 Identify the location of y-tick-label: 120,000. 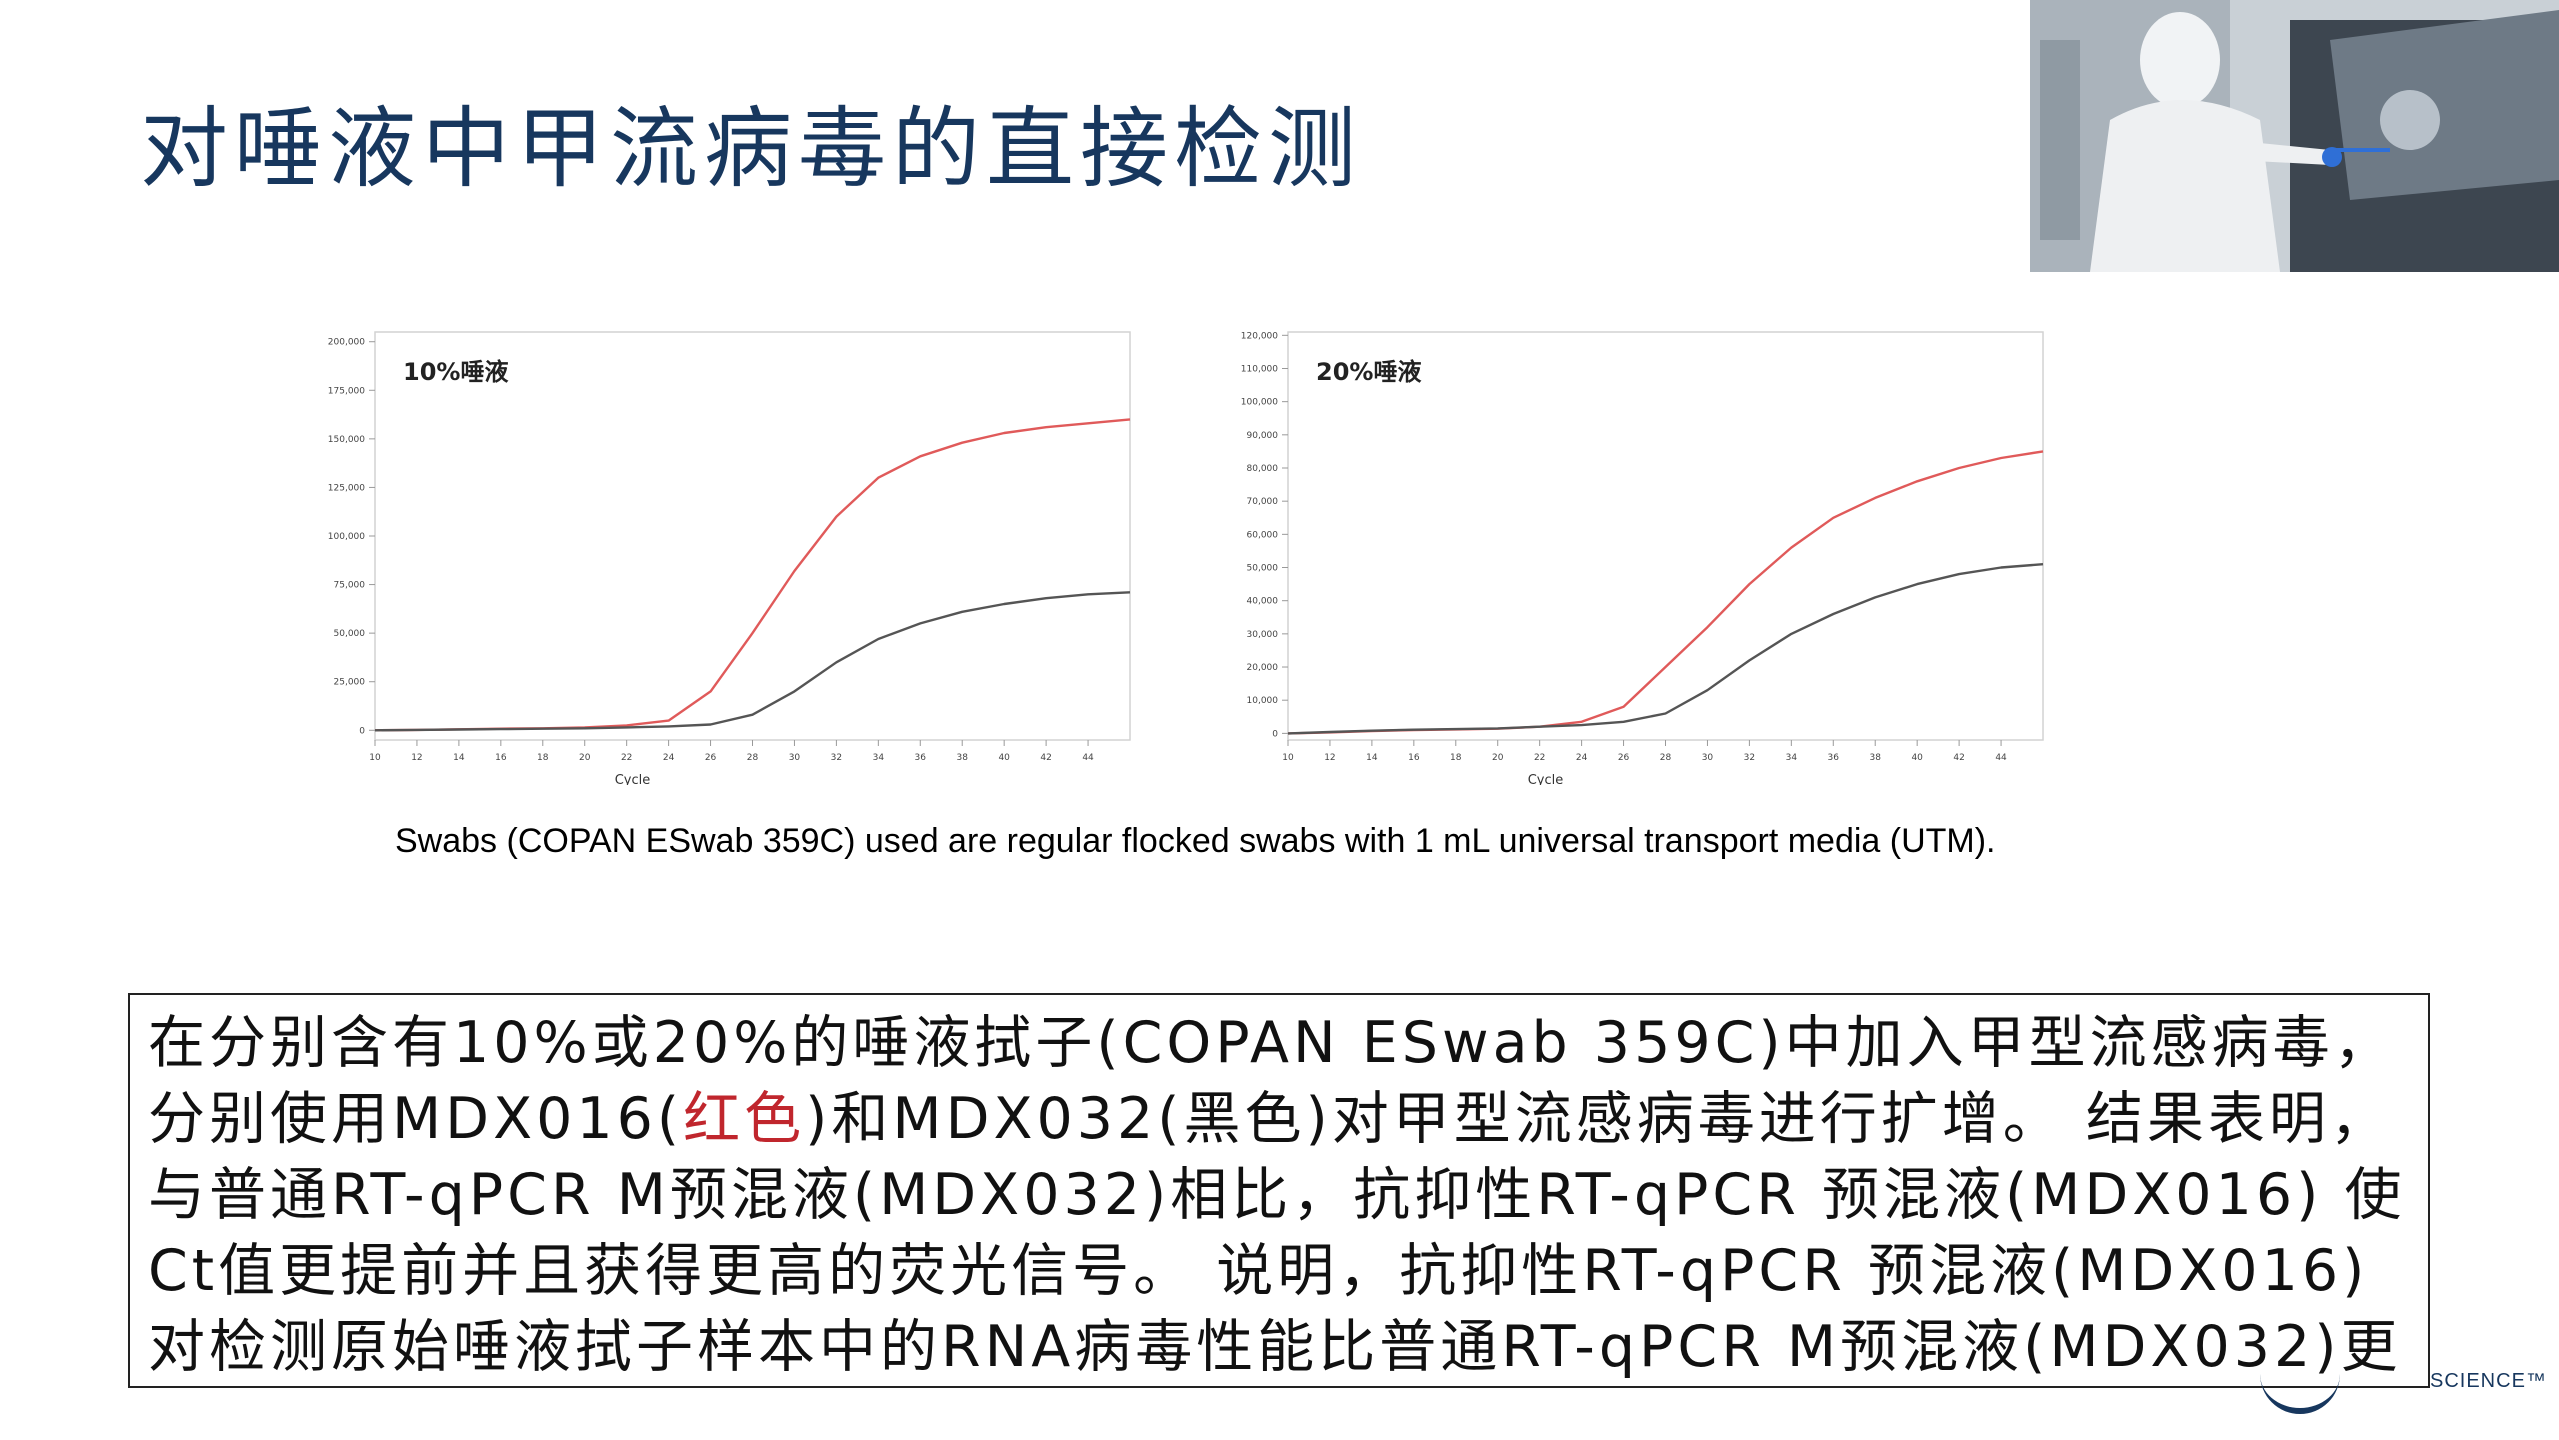
(1259, 336).